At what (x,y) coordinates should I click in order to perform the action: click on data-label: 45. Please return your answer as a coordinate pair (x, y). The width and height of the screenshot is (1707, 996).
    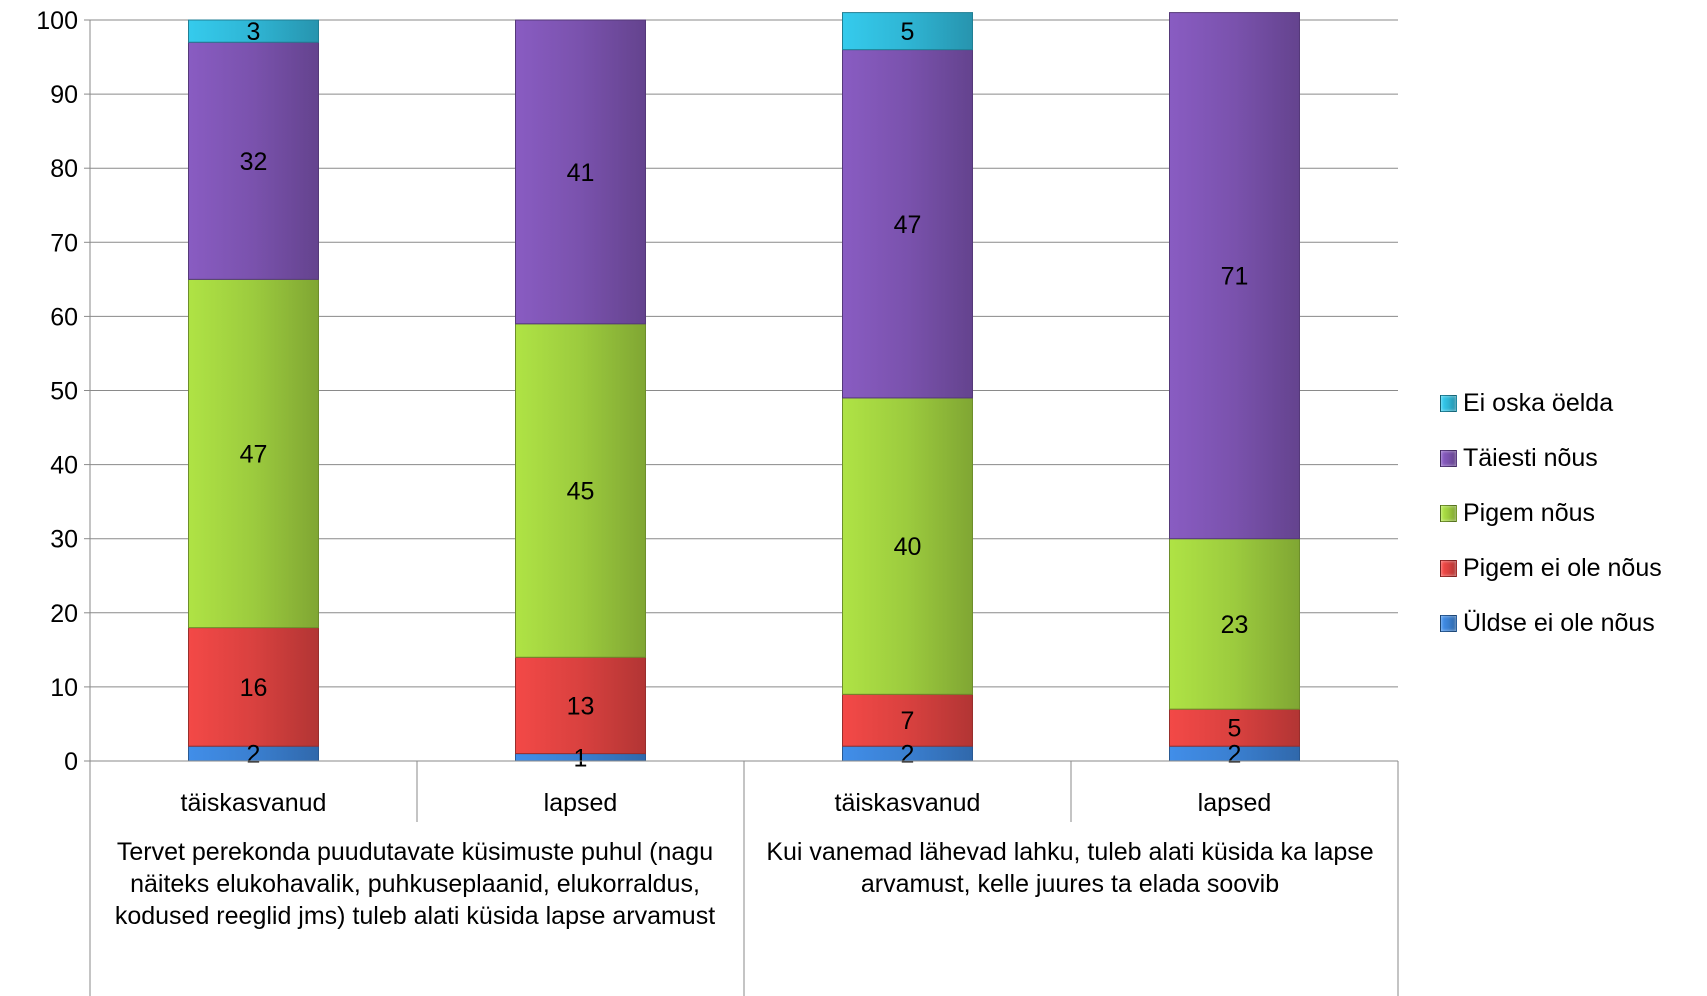
    Looking at the image, I should click on (581, 492).